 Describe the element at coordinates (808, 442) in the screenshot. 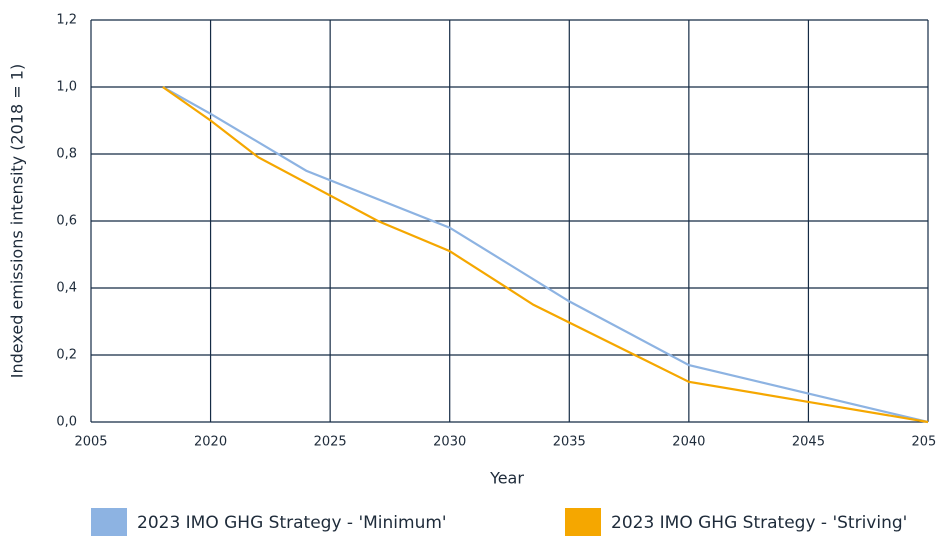

I see `x-tick-label: 2045` at that location.